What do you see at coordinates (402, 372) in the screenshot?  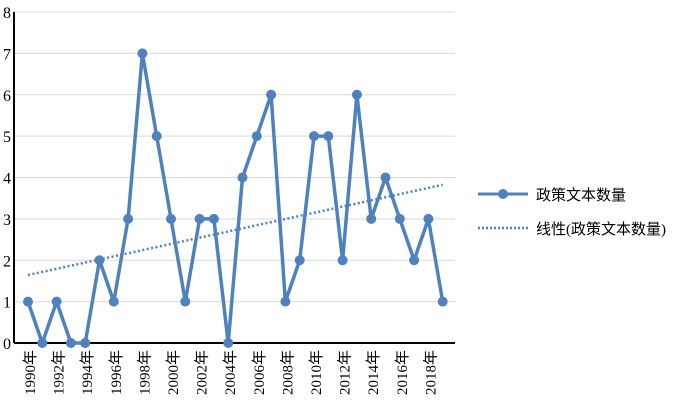 I see `x-tick-label: 2016年` at bounding box center [402, 372].